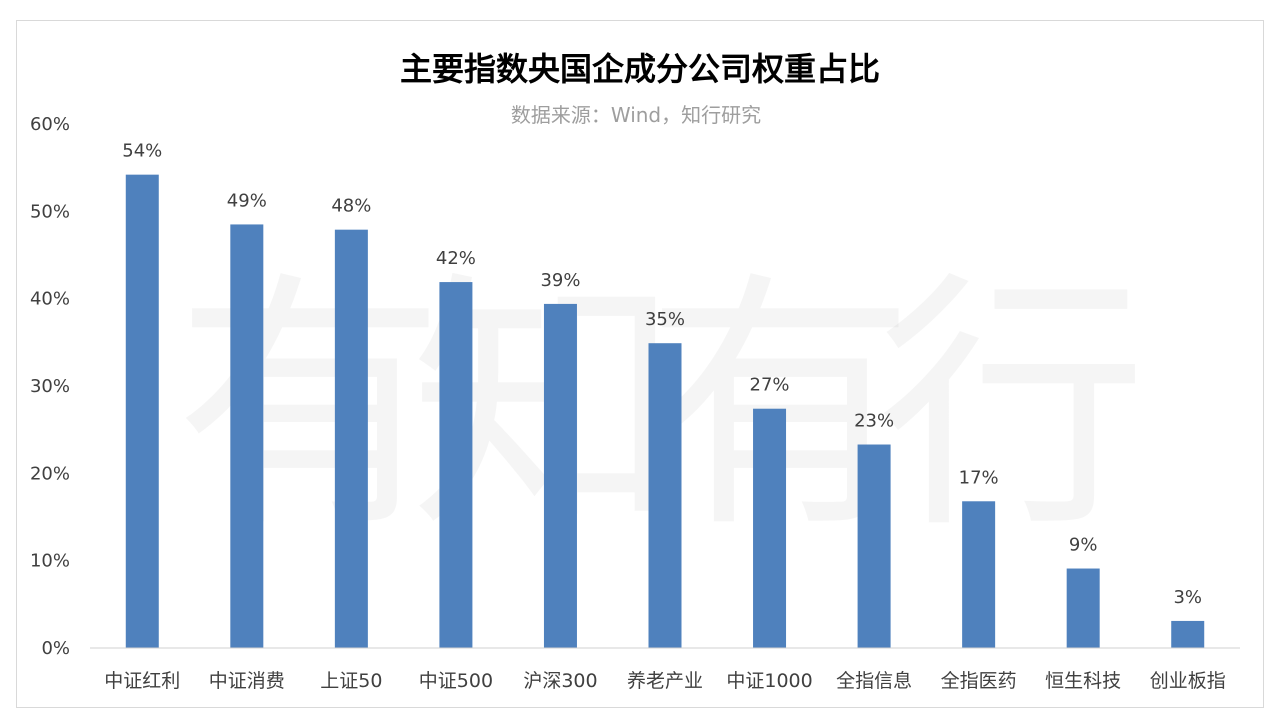  Describe the element at coordinates (979, 681) in the screenshot. I see `x-tick-label: 全指医药` at that location.